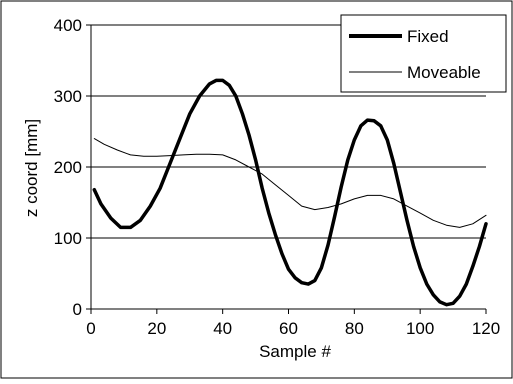 This screenshot has height=384, width=513. I want to click on y-tick-label-200: 200, so click(68, 167).